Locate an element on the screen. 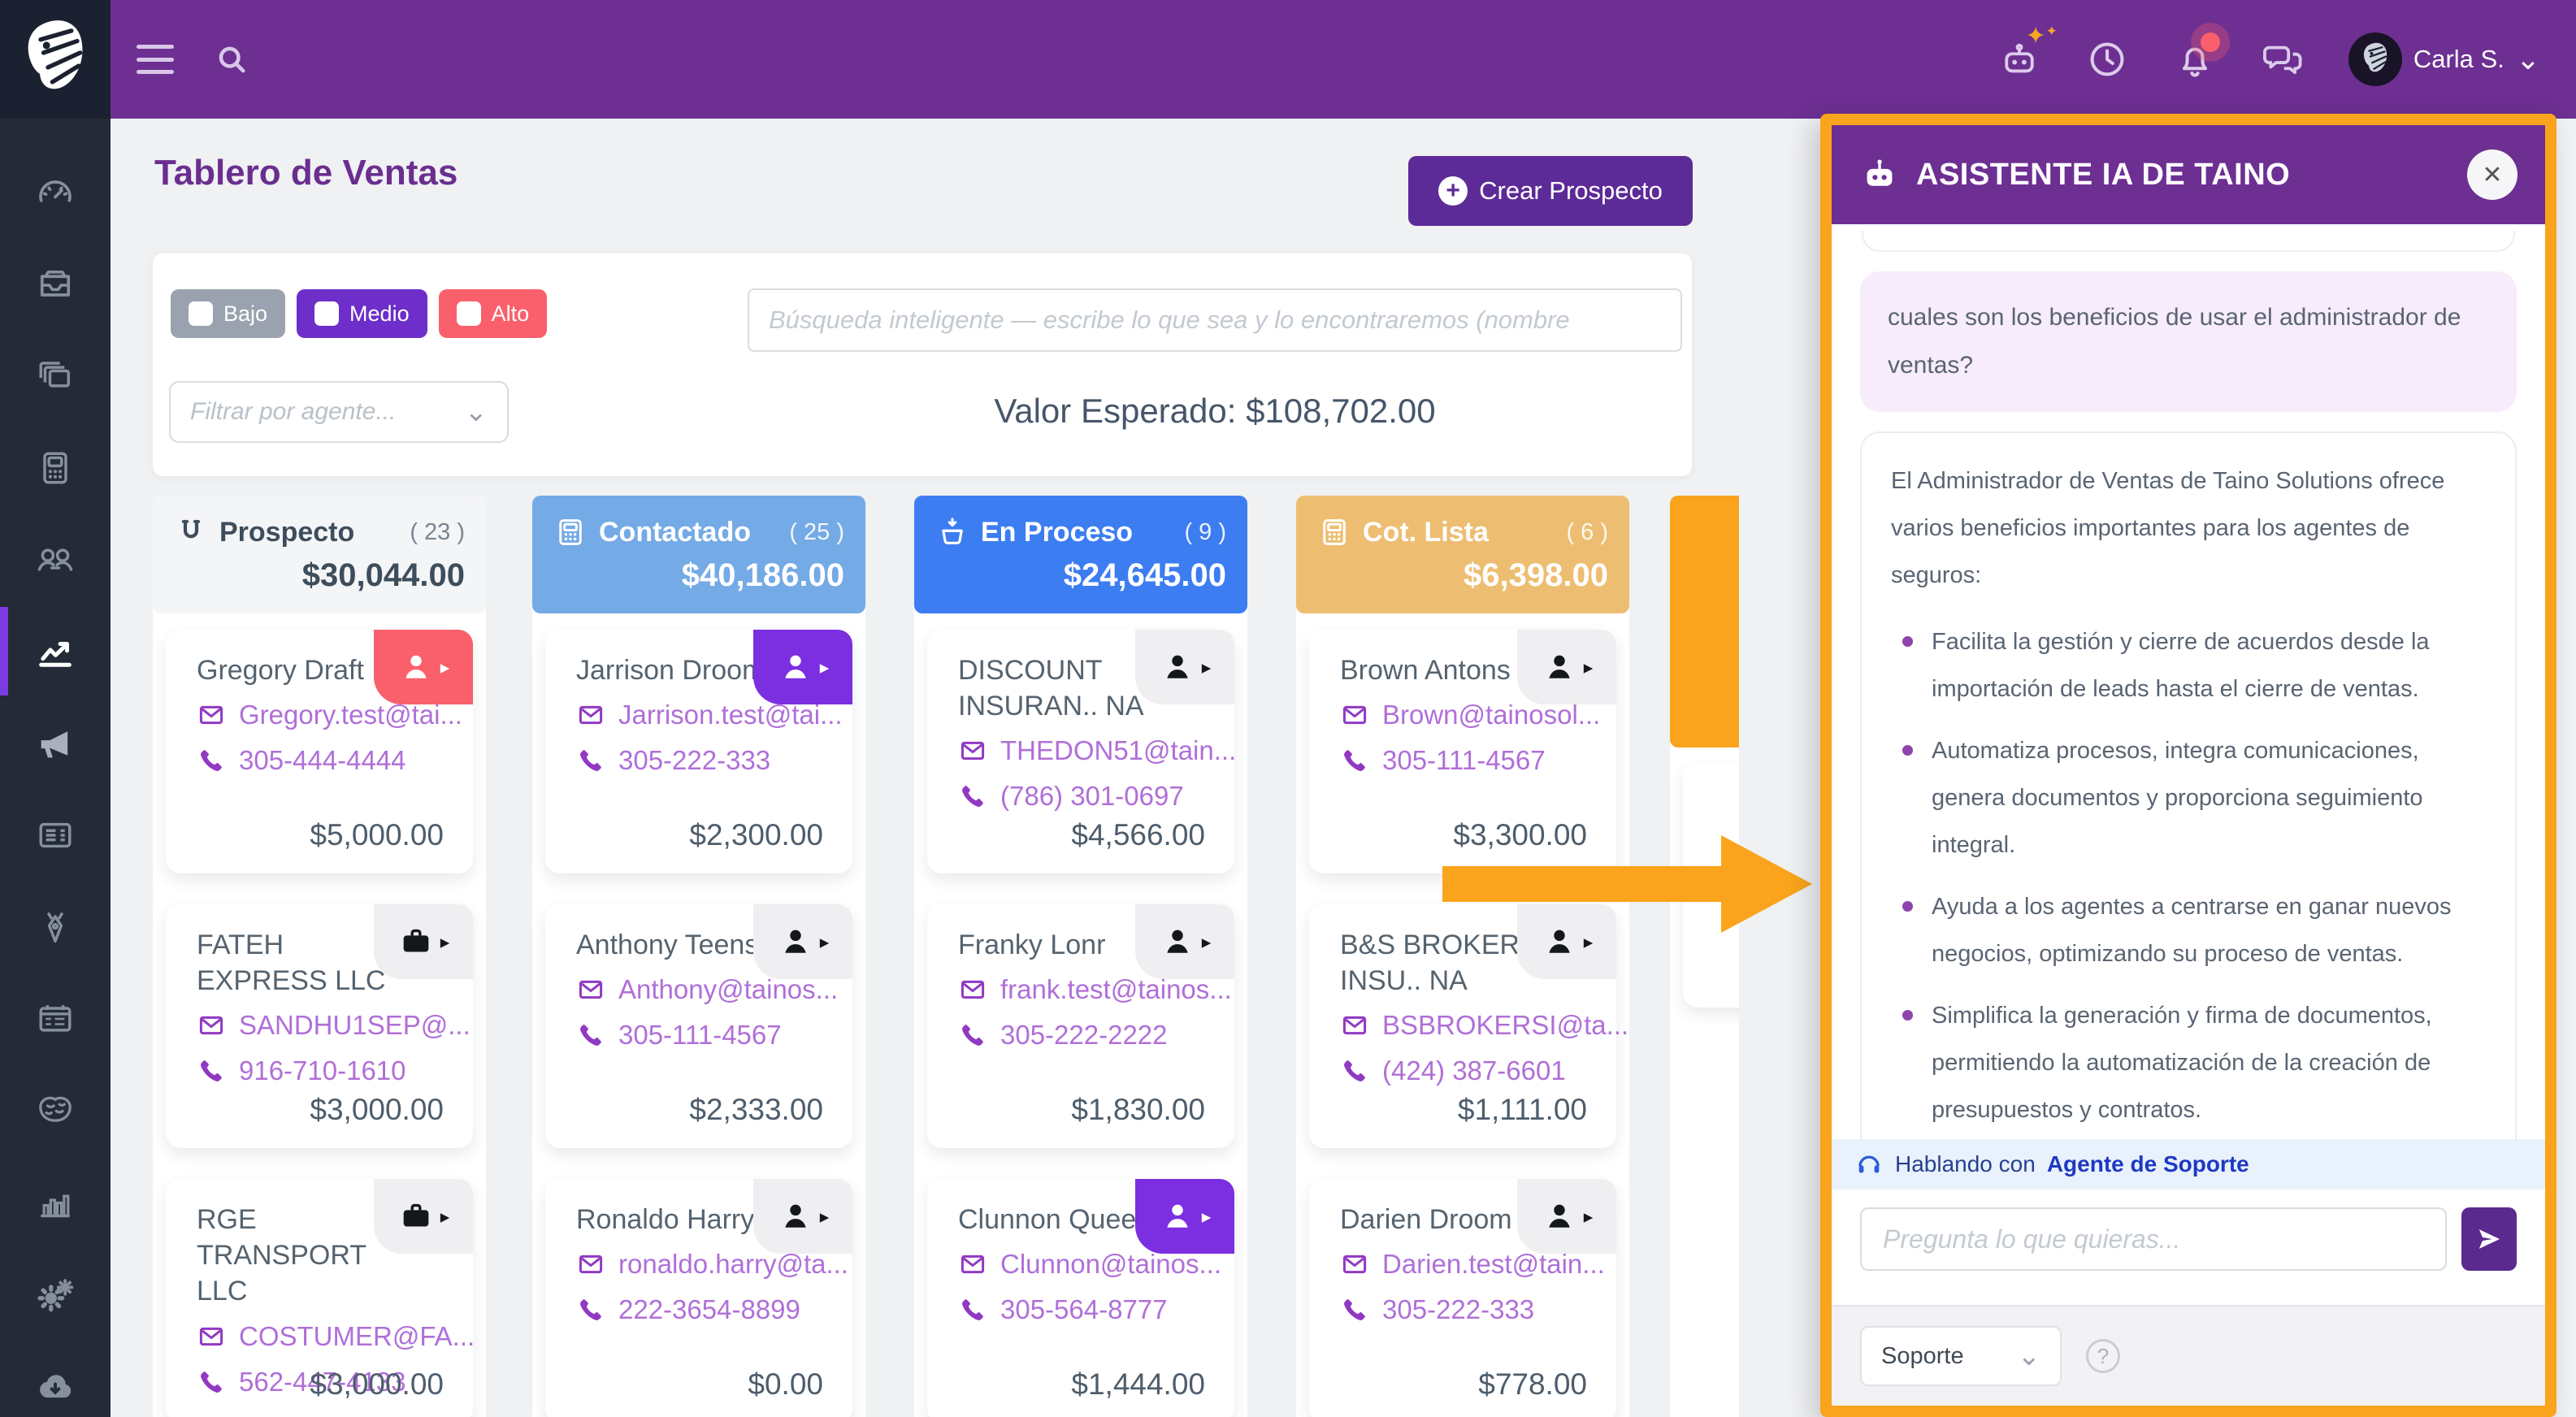 Image resolution: width=2576 pixels, height=1417 pixels. help-question-icon: ? is located at coordinates (2103, 1356).